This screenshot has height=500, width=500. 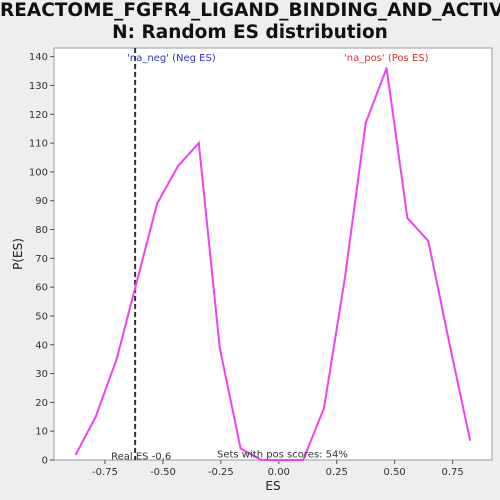 What do you see at coordinates (41, 403) in the screenshot?
I see `y-tick-label: 20` at bounding box center [41, 403].